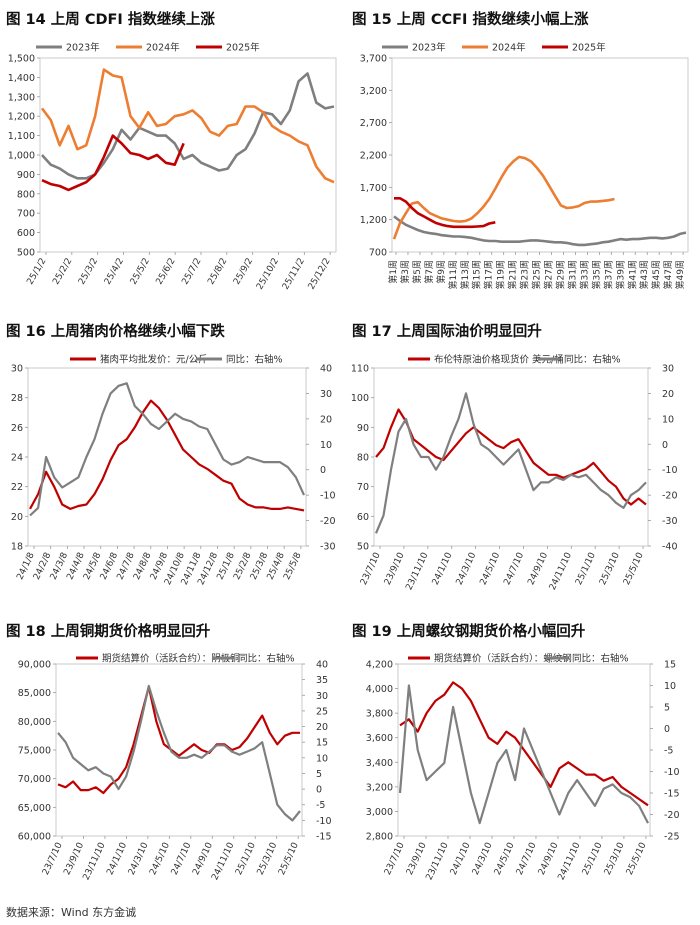 The height and width of the screenshot is (925, 700). Describe the element at coordinates (140, 272) in the screenshot. I see `x-tick-label: 25/5/2` at that location.